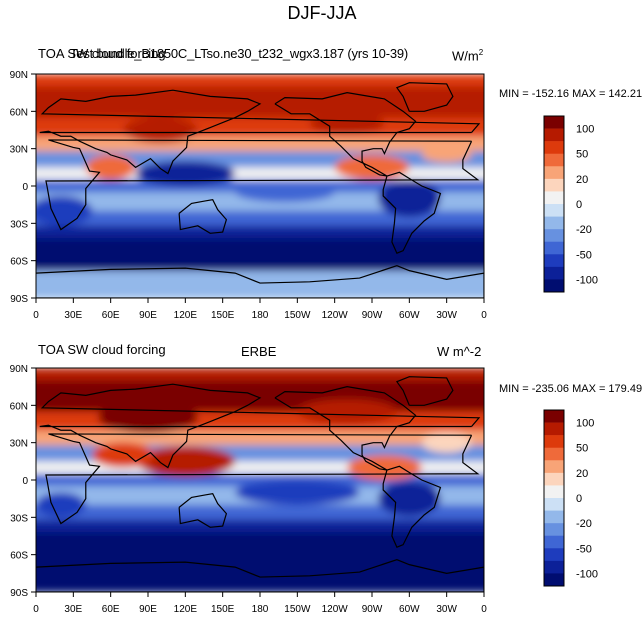  What do you see at coordinates (582, 180) in the screenshot?
I see `panel-1-colorbar-label: 20` at bounding box center [582, 180].